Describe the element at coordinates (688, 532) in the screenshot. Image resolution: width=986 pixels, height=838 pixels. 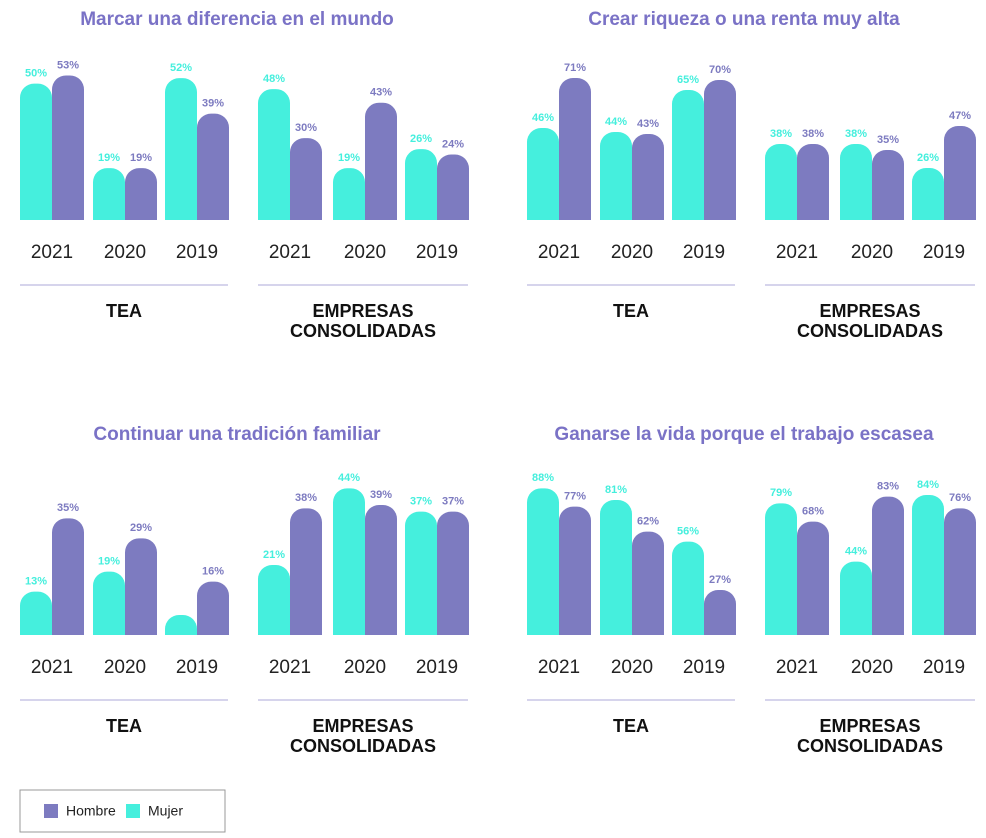
I see `value-label: 56%` at that location.